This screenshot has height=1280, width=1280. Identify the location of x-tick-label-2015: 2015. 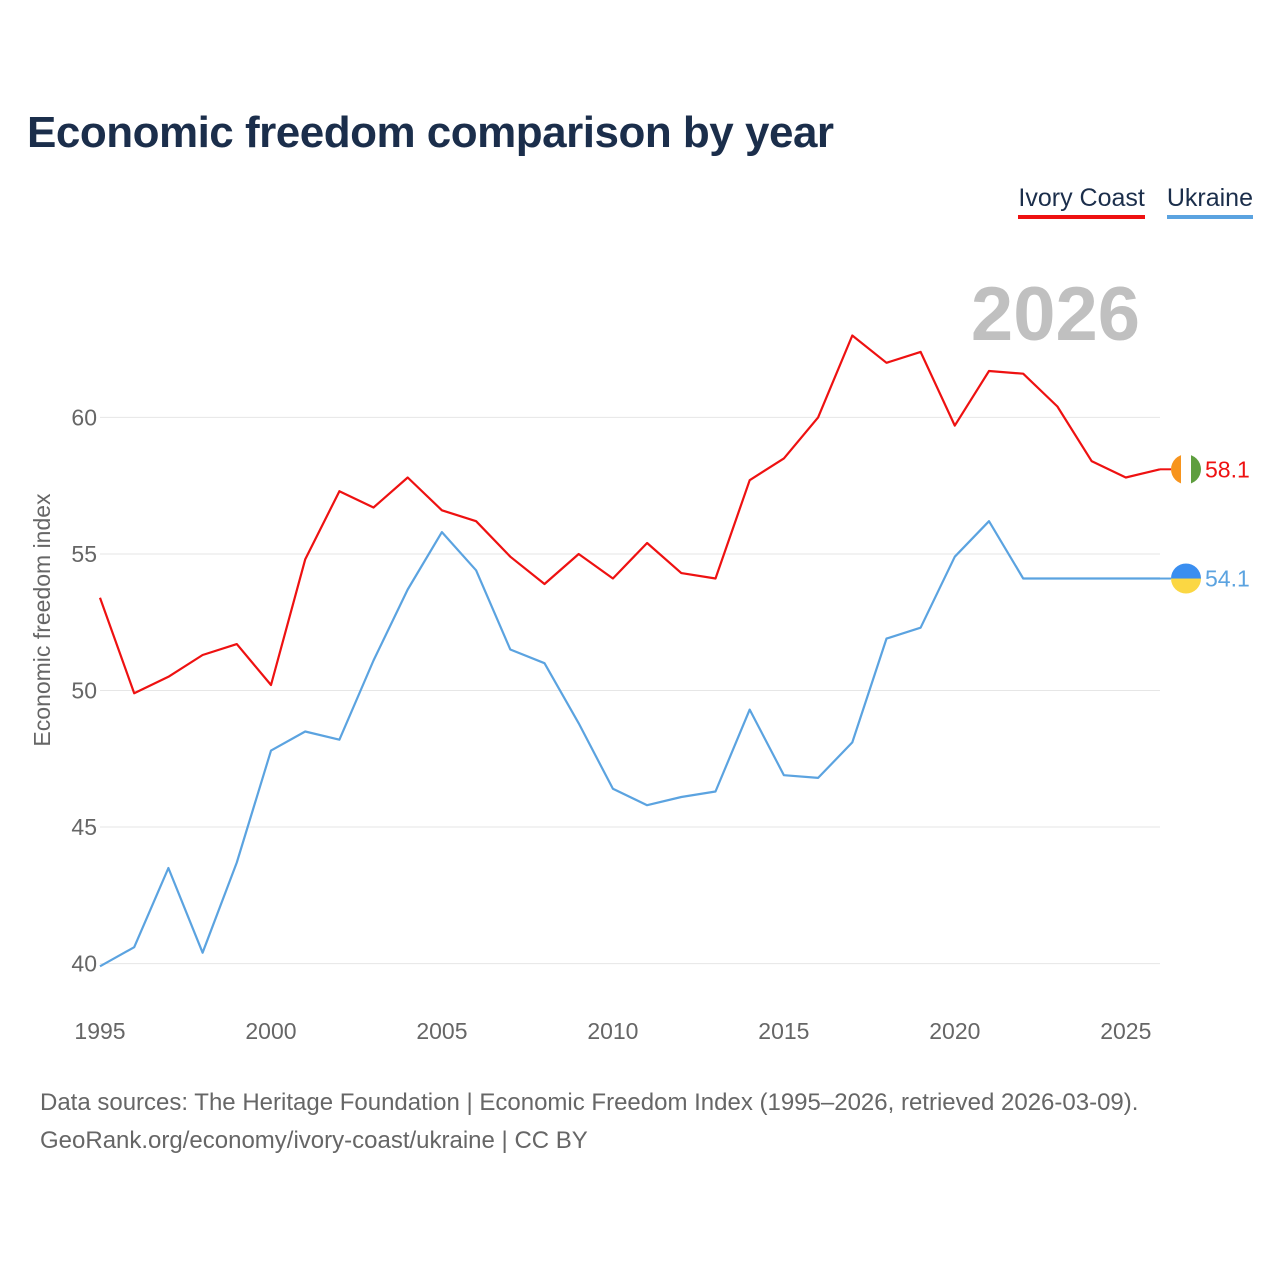
(783, 1031).